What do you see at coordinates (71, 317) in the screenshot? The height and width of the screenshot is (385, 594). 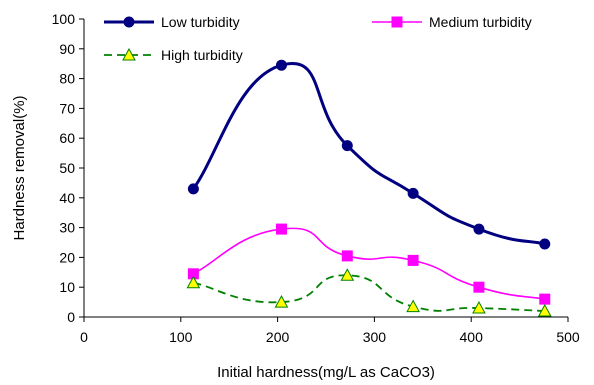 I see `y-tick-label: 0` at bounding box center [71, 317].